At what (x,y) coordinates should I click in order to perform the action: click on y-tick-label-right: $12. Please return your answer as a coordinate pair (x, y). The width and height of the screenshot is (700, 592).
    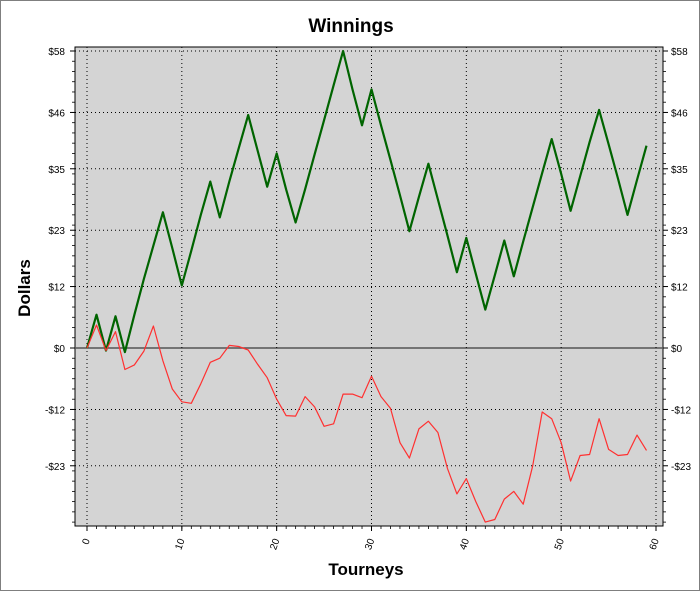
    Looking at the image, I should click on (679, 288).